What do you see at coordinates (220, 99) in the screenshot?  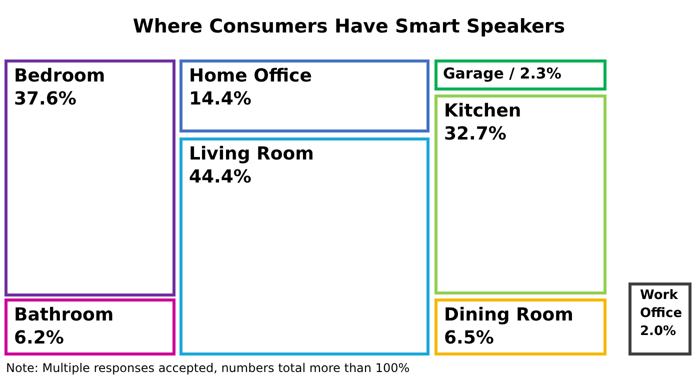 I see `data-label: 14.4%` at bounding box center [220, 99].